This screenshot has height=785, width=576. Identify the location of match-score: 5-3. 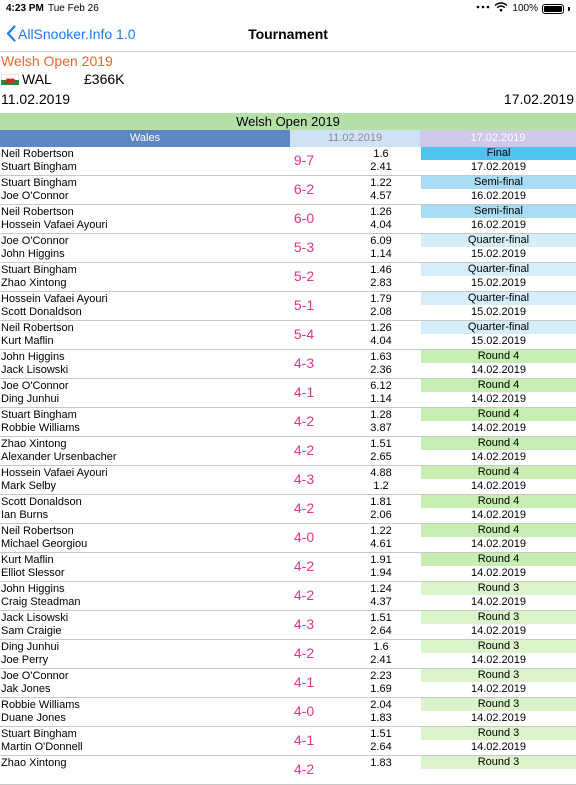
(304, 247).